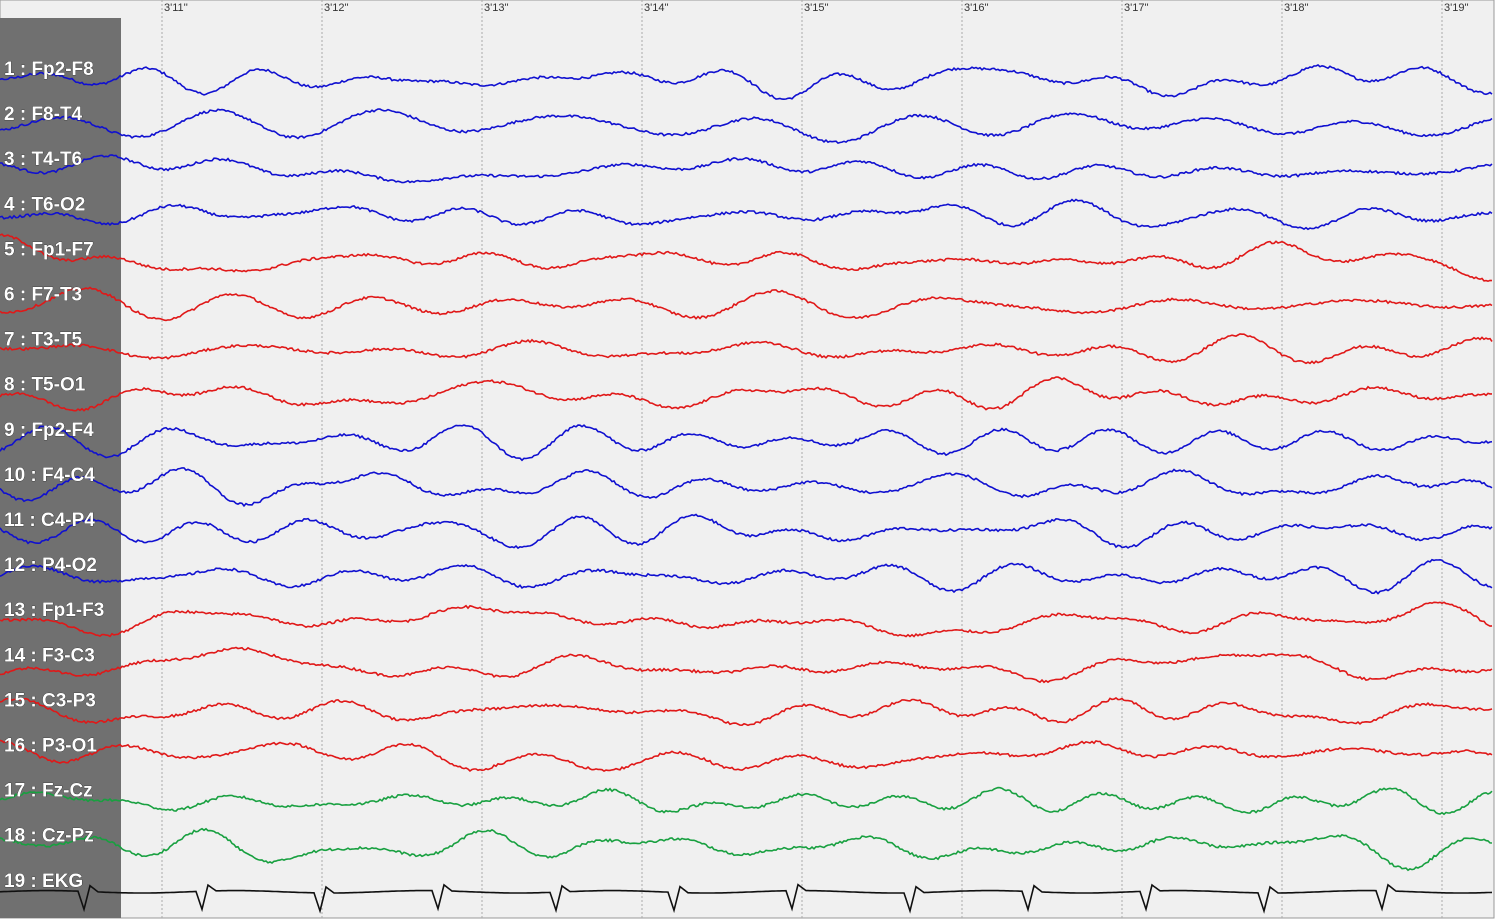 The width and height of the screenshot is (1500, 920). Describe the element at coordinates (48, 791) in the screenshot. I see `channel-label: 17 : Fz-Cz` at that location.